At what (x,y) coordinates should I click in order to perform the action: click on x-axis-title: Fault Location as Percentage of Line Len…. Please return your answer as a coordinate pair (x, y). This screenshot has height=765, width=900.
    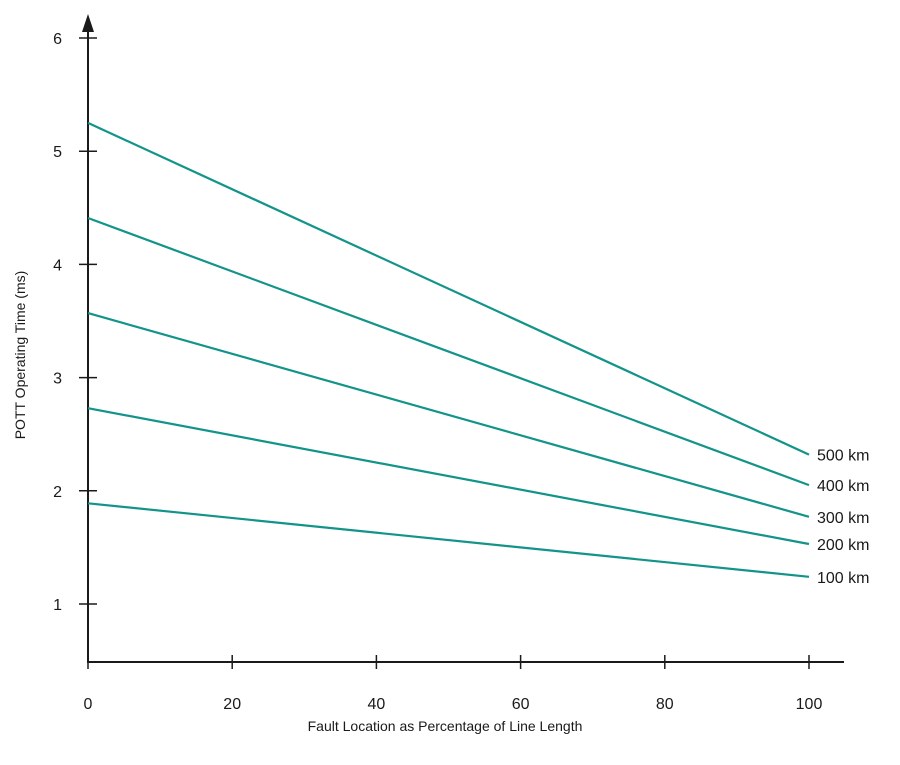
    Looking at the image, I should click on (445, 726).